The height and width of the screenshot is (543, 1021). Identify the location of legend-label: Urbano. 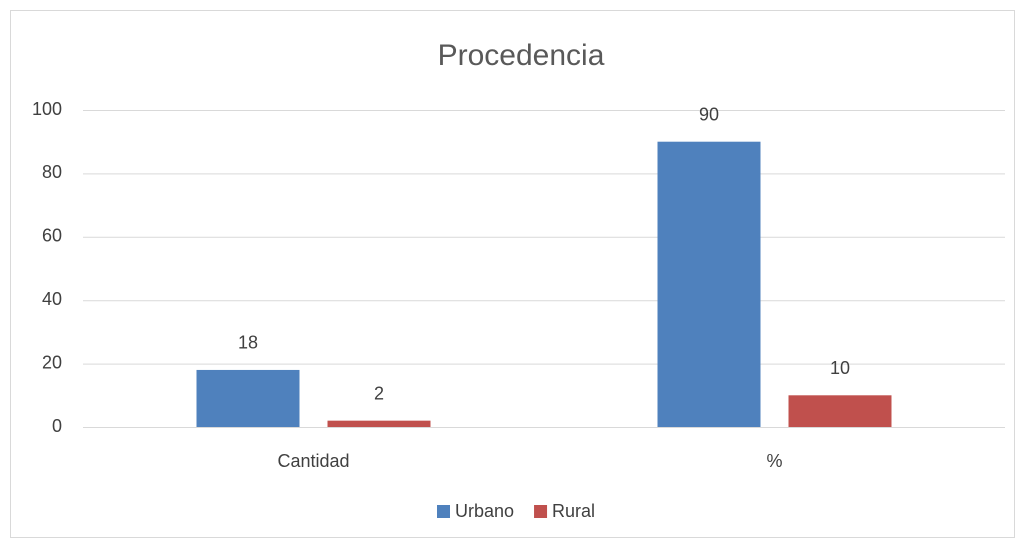
(484, 511).